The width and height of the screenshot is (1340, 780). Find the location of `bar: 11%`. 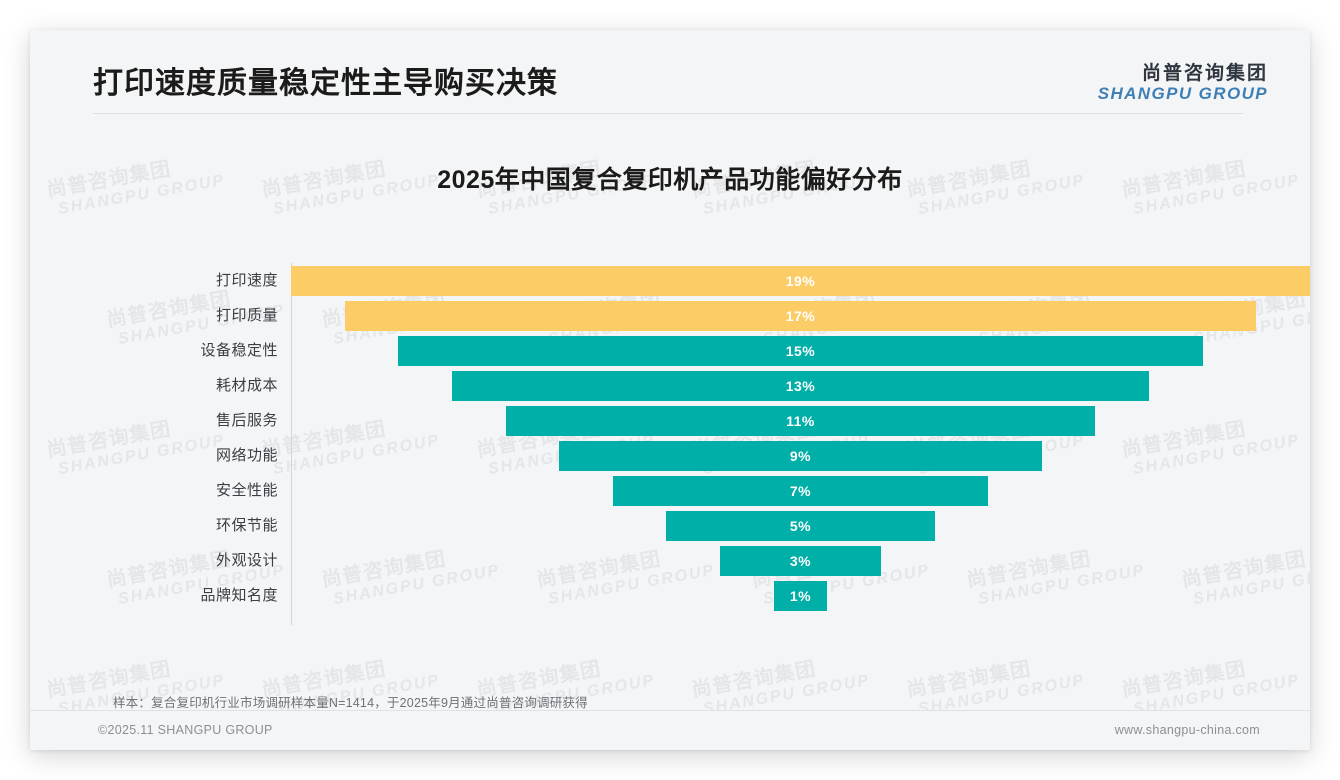

bar: 11% is located at coordinates (800, 421).